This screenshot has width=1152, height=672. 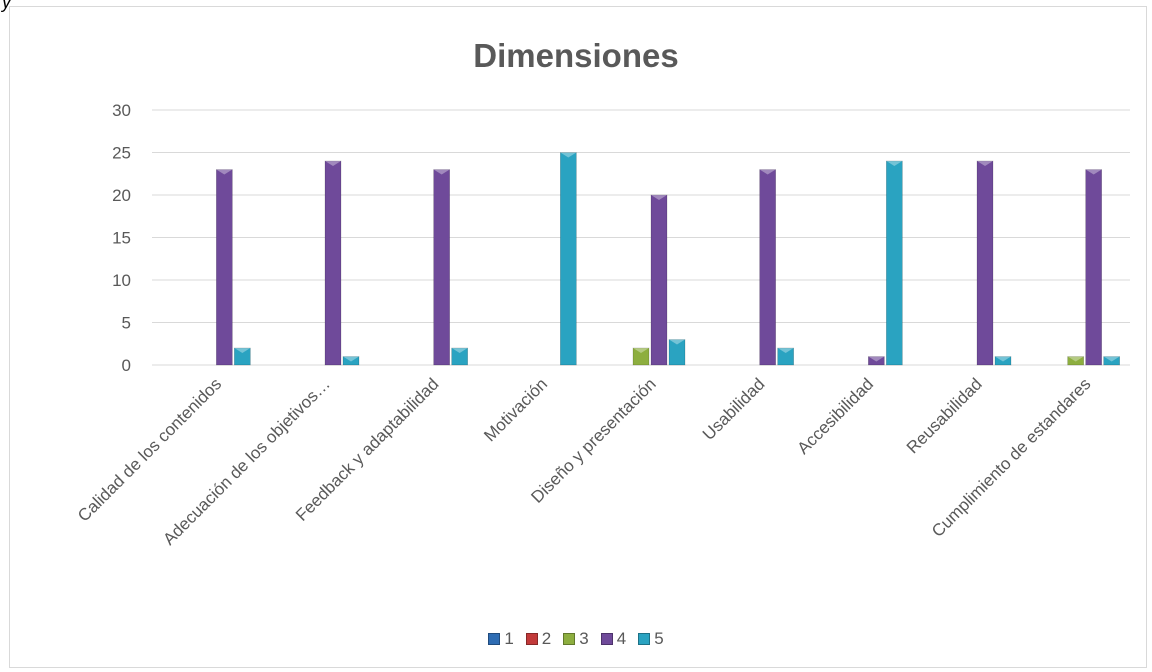 I want to click on chart-title: Dimensiones, so click(x=576, y=55).